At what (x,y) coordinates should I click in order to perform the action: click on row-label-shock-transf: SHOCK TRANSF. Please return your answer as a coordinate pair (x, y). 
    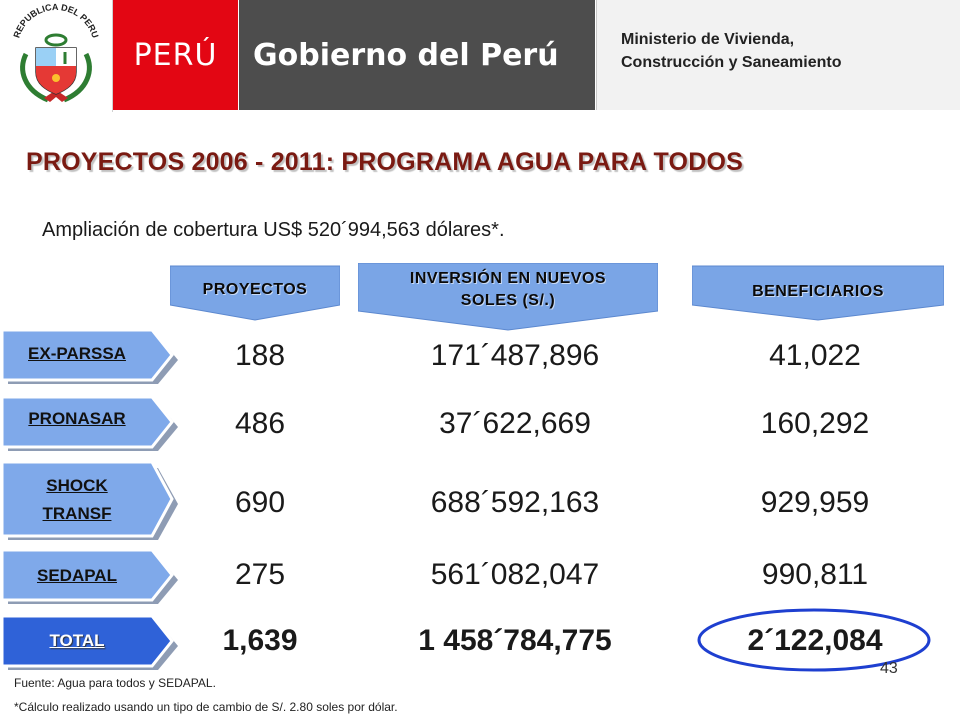
    Looking at the image, I should click on (90, 504).